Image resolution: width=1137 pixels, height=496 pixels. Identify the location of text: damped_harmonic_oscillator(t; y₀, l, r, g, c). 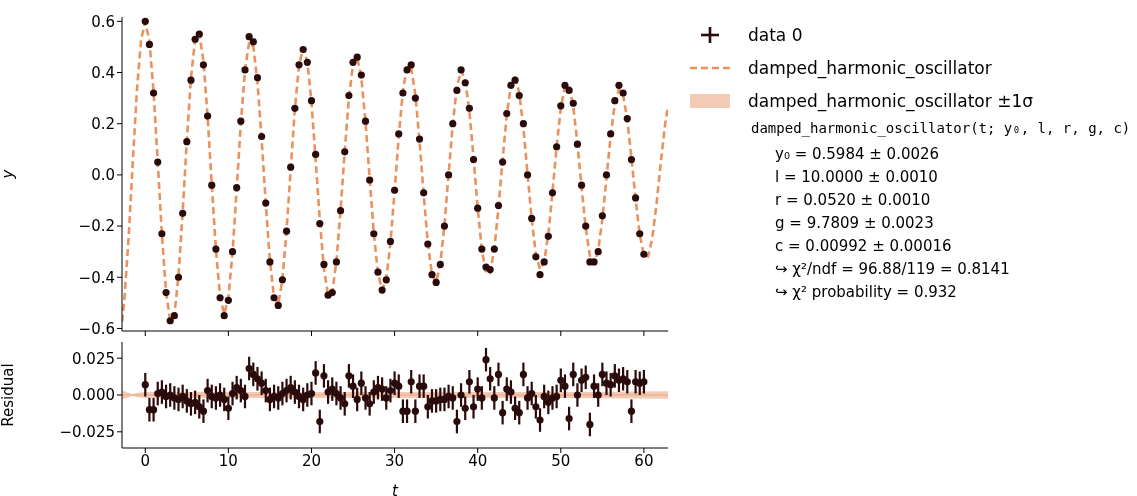
(941, 129).